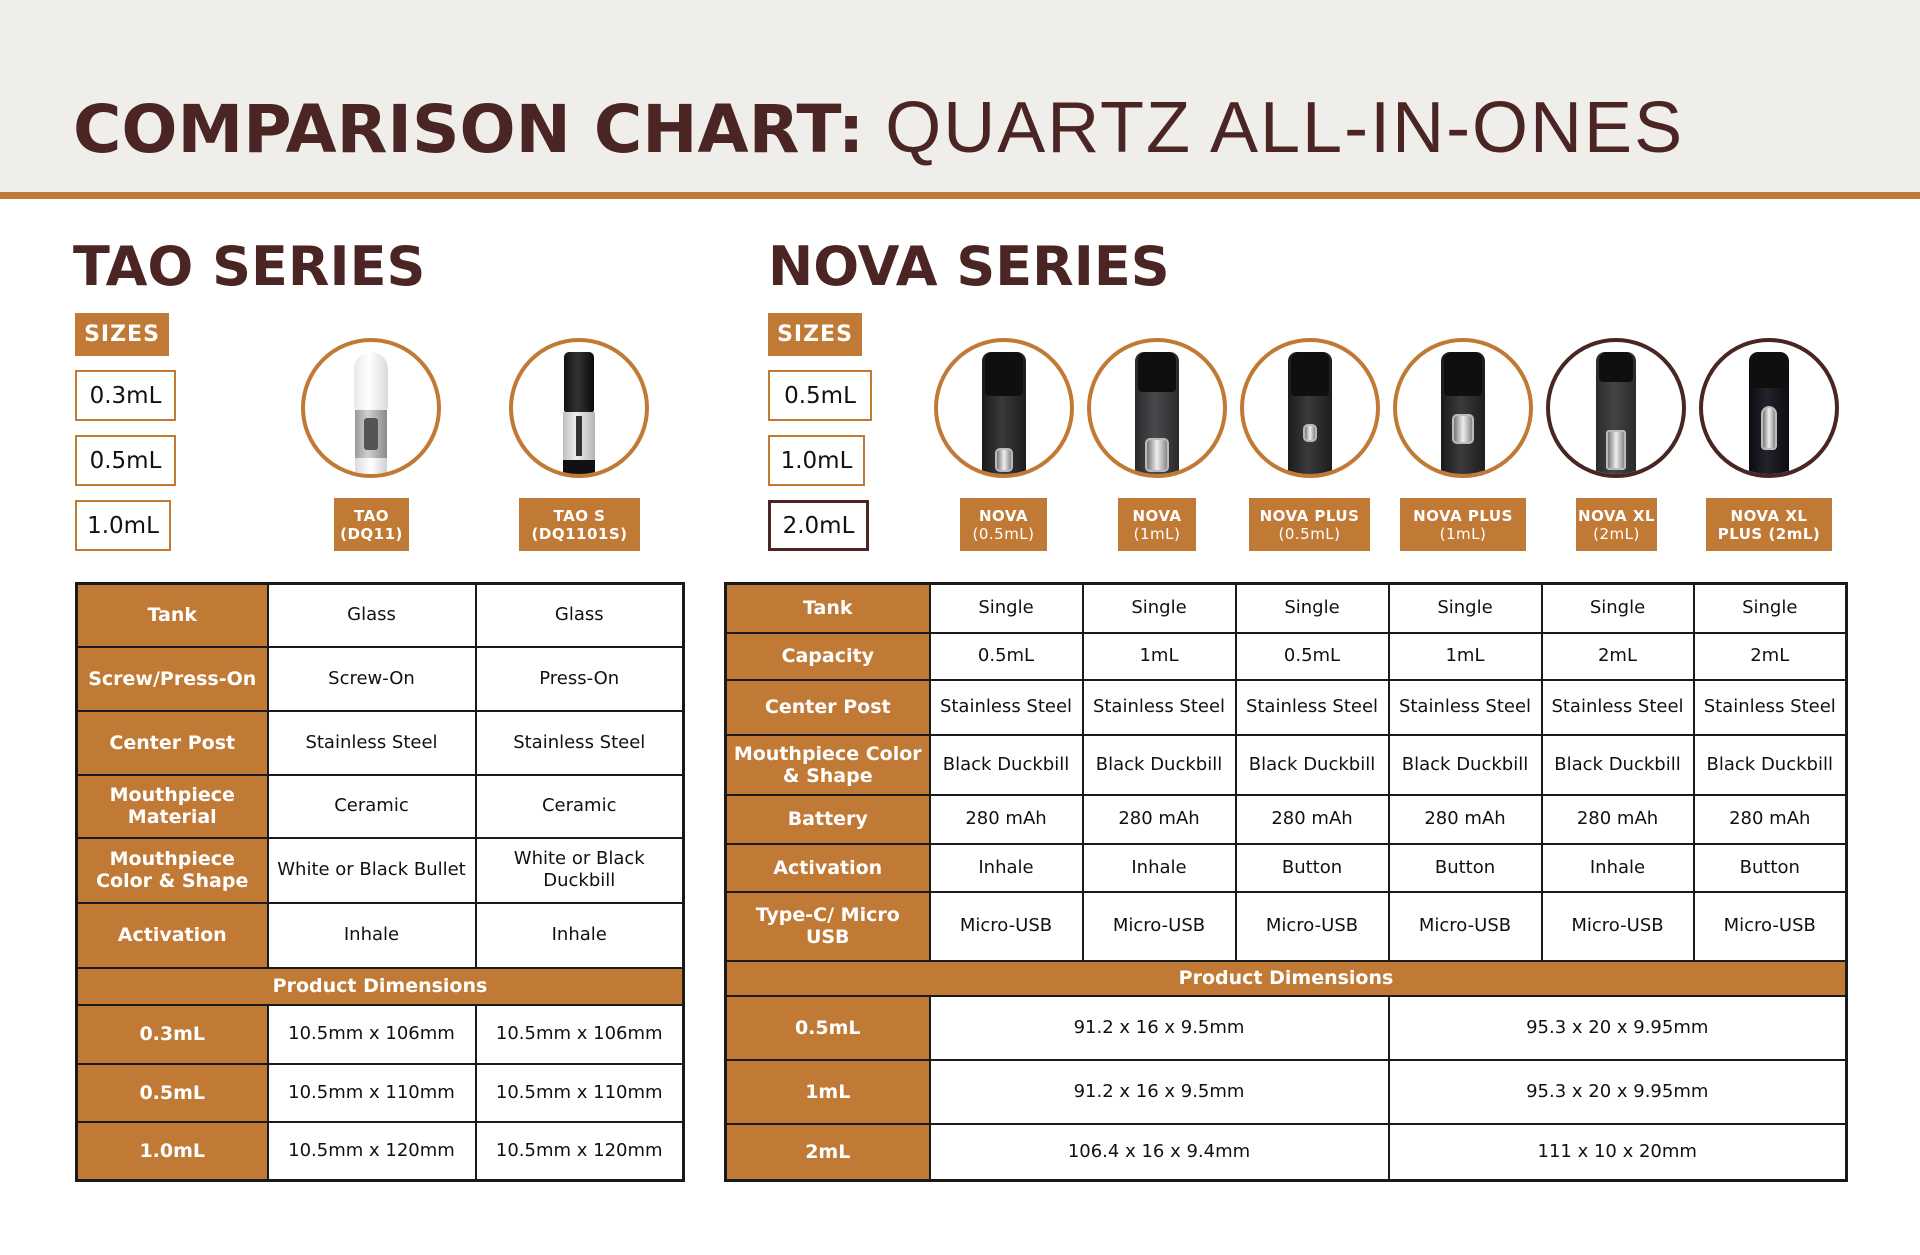  Describe the element at coordinates (960, 195) in the screenshot. I see `header-divider` at that location.